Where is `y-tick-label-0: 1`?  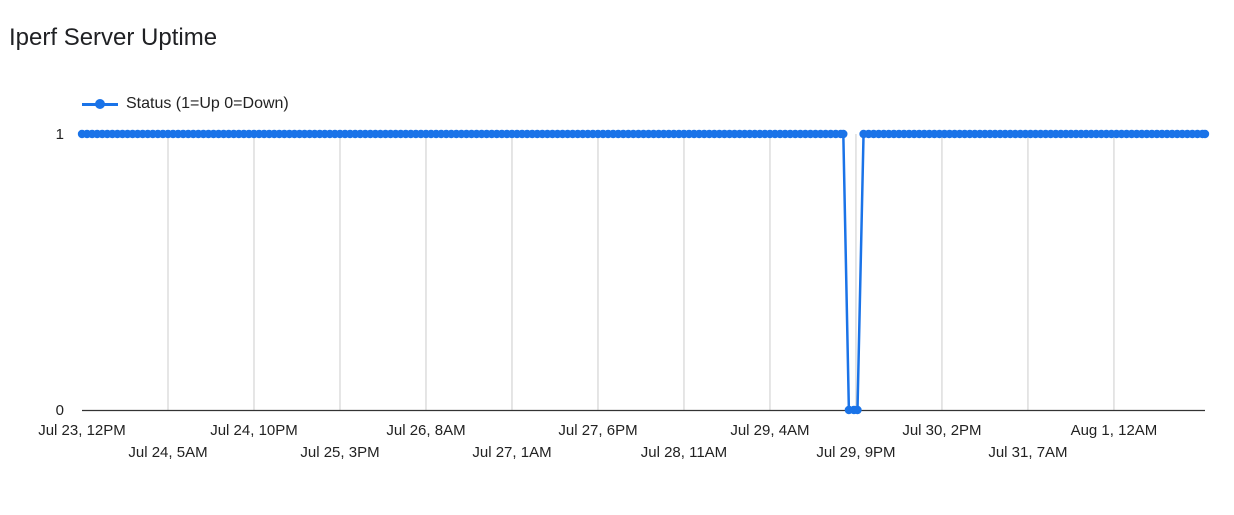
y-tick-label-0: 1 is located at coordinates (60, 134).